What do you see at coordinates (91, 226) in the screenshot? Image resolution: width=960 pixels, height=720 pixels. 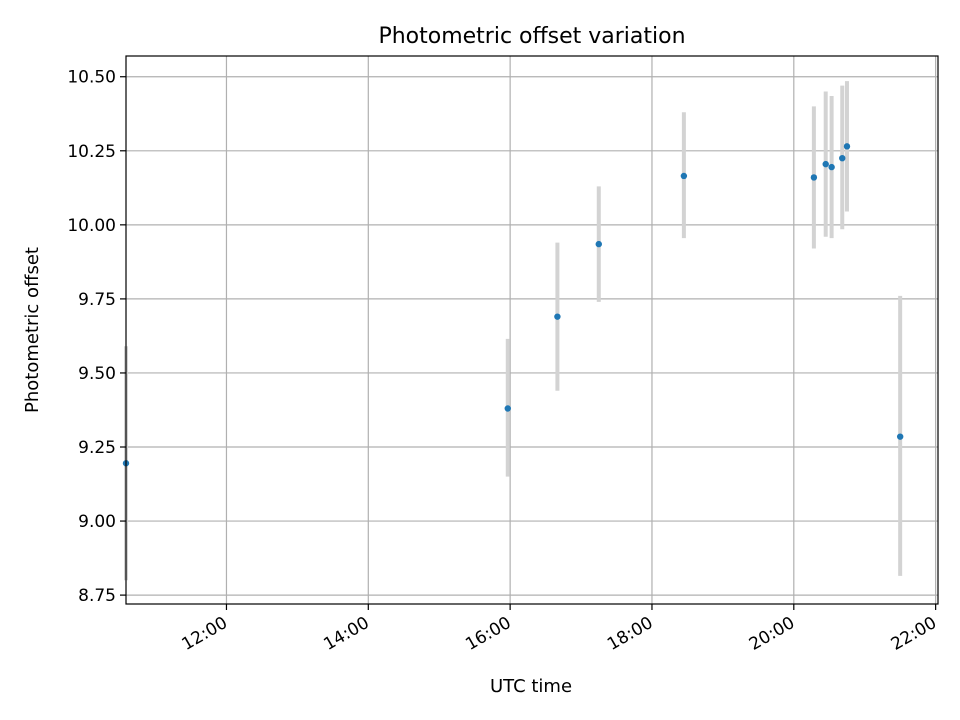 I see `y-tick-label: 10.00` at bounding box center [91, 226].